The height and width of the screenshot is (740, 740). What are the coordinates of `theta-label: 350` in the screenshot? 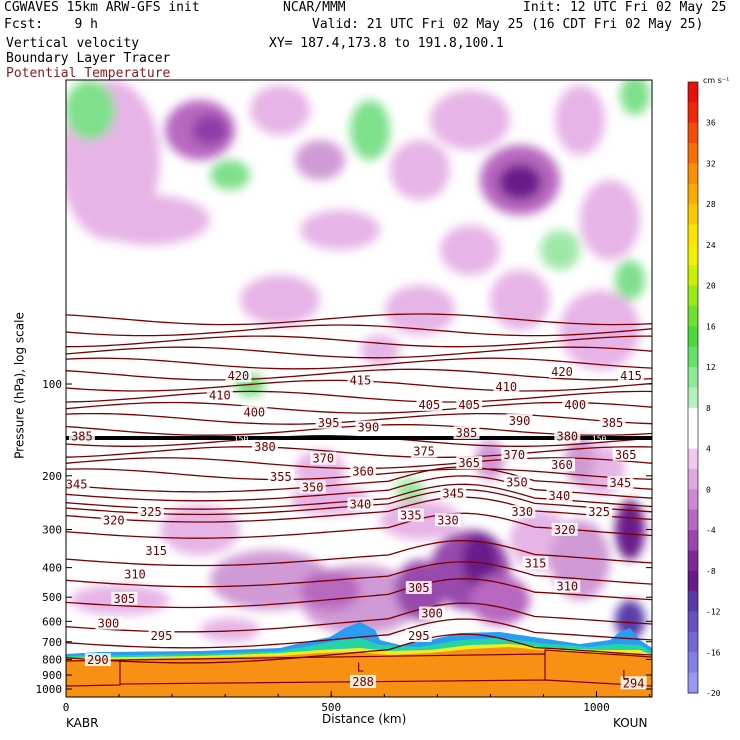 It's located at (313, 487).